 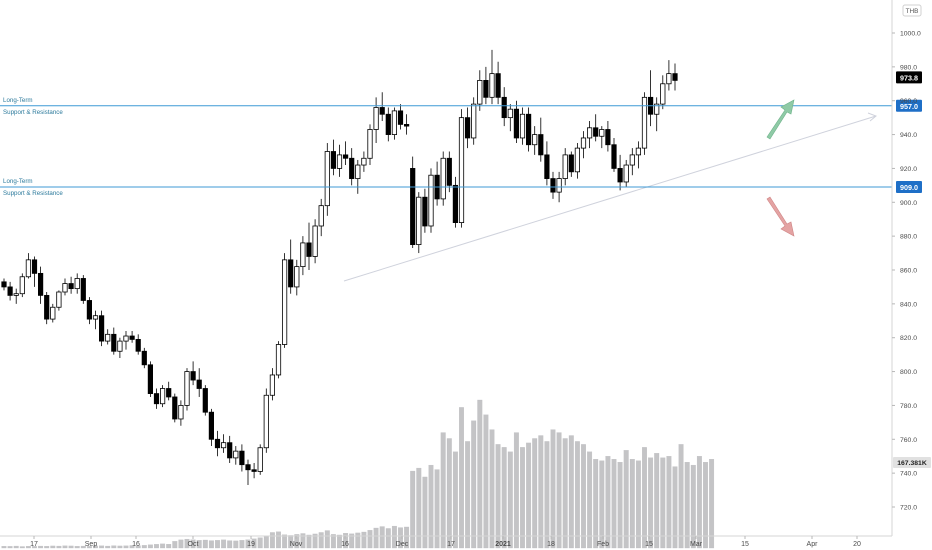 I want to click on line-name-label: Long-Term, so click(x=18, y=181).